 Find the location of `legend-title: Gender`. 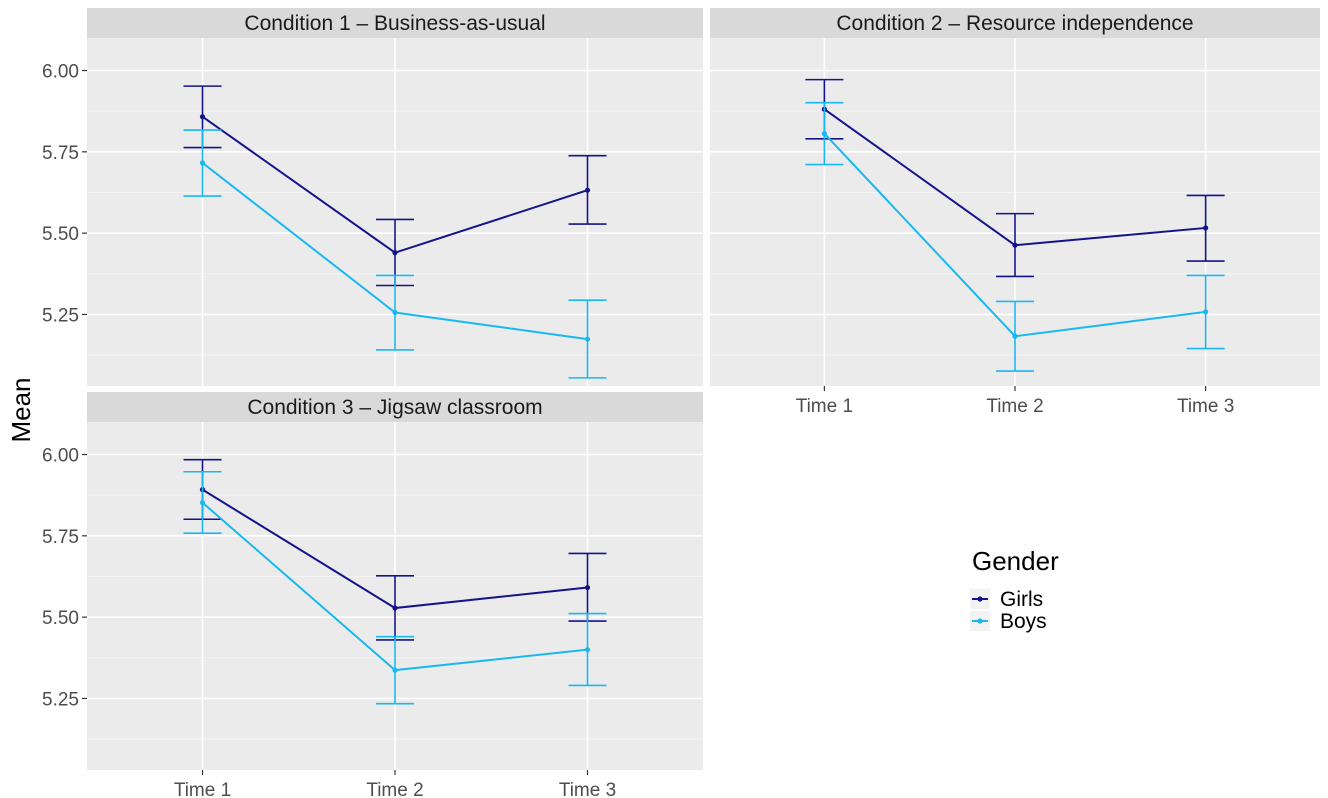

legend-title: Gender is located at coordinates (1015, 561).